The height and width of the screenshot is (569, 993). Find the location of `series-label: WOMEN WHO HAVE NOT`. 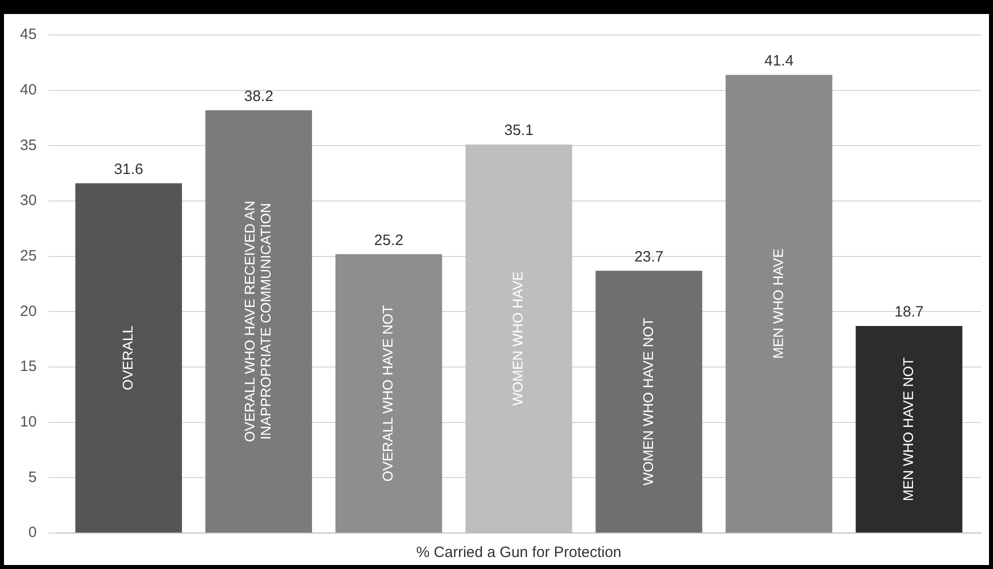

series-label: WOMEN WHO HAVE NOT is located at coordinates (648, 401).